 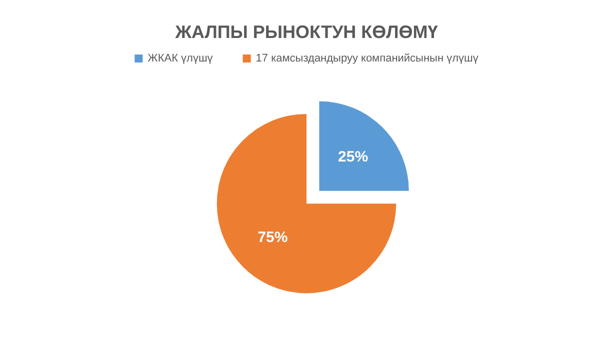 I want to click on legend-label: ЖКАК үлүшү, so click(x=181, y=58).